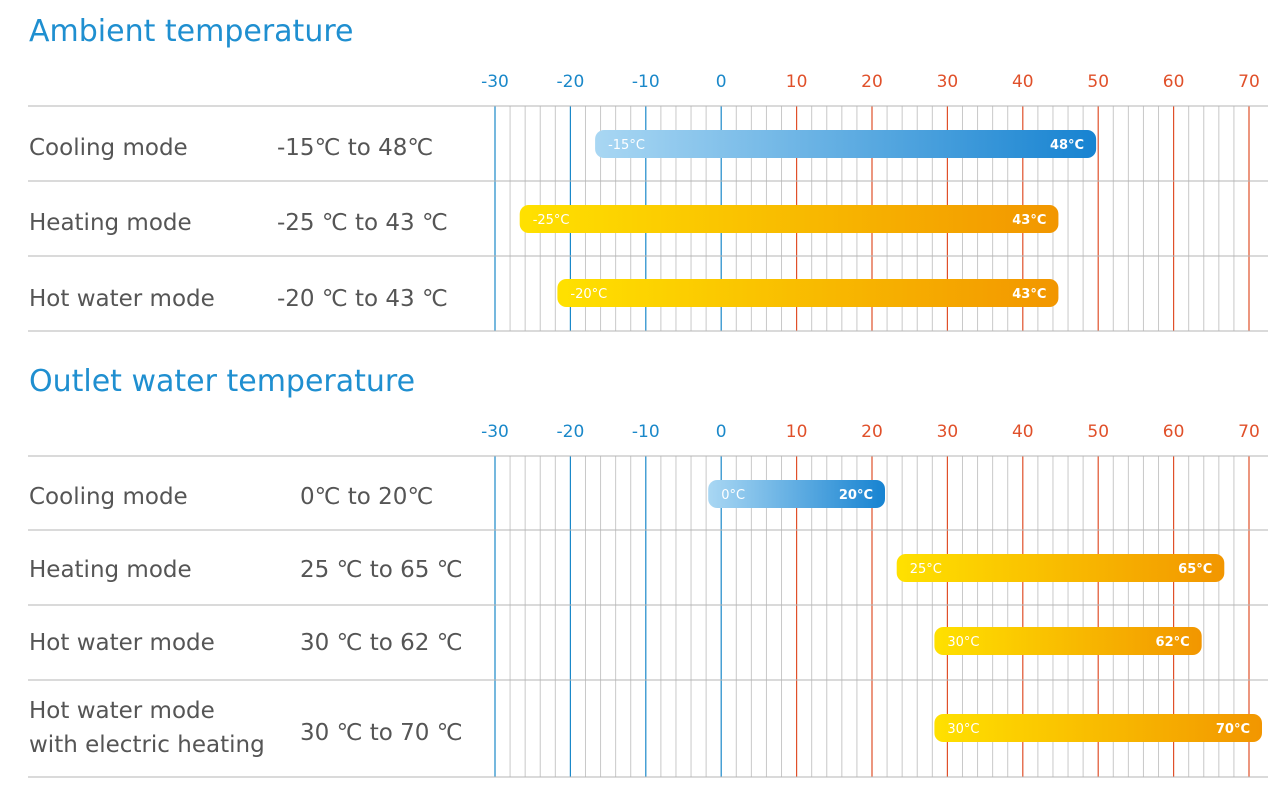 This screenshot has height=793, width=1286. I want to click on row-range-text: 0℃ to 20℃, so click(367, 497).